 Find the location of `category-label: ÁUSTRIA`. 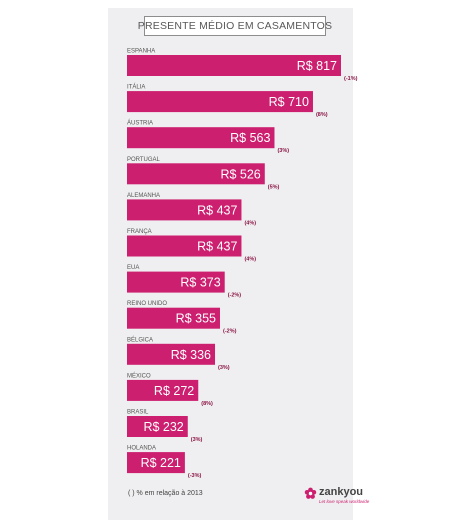

category-label: ÁUSTRIA is located at coordinates (140, 123).